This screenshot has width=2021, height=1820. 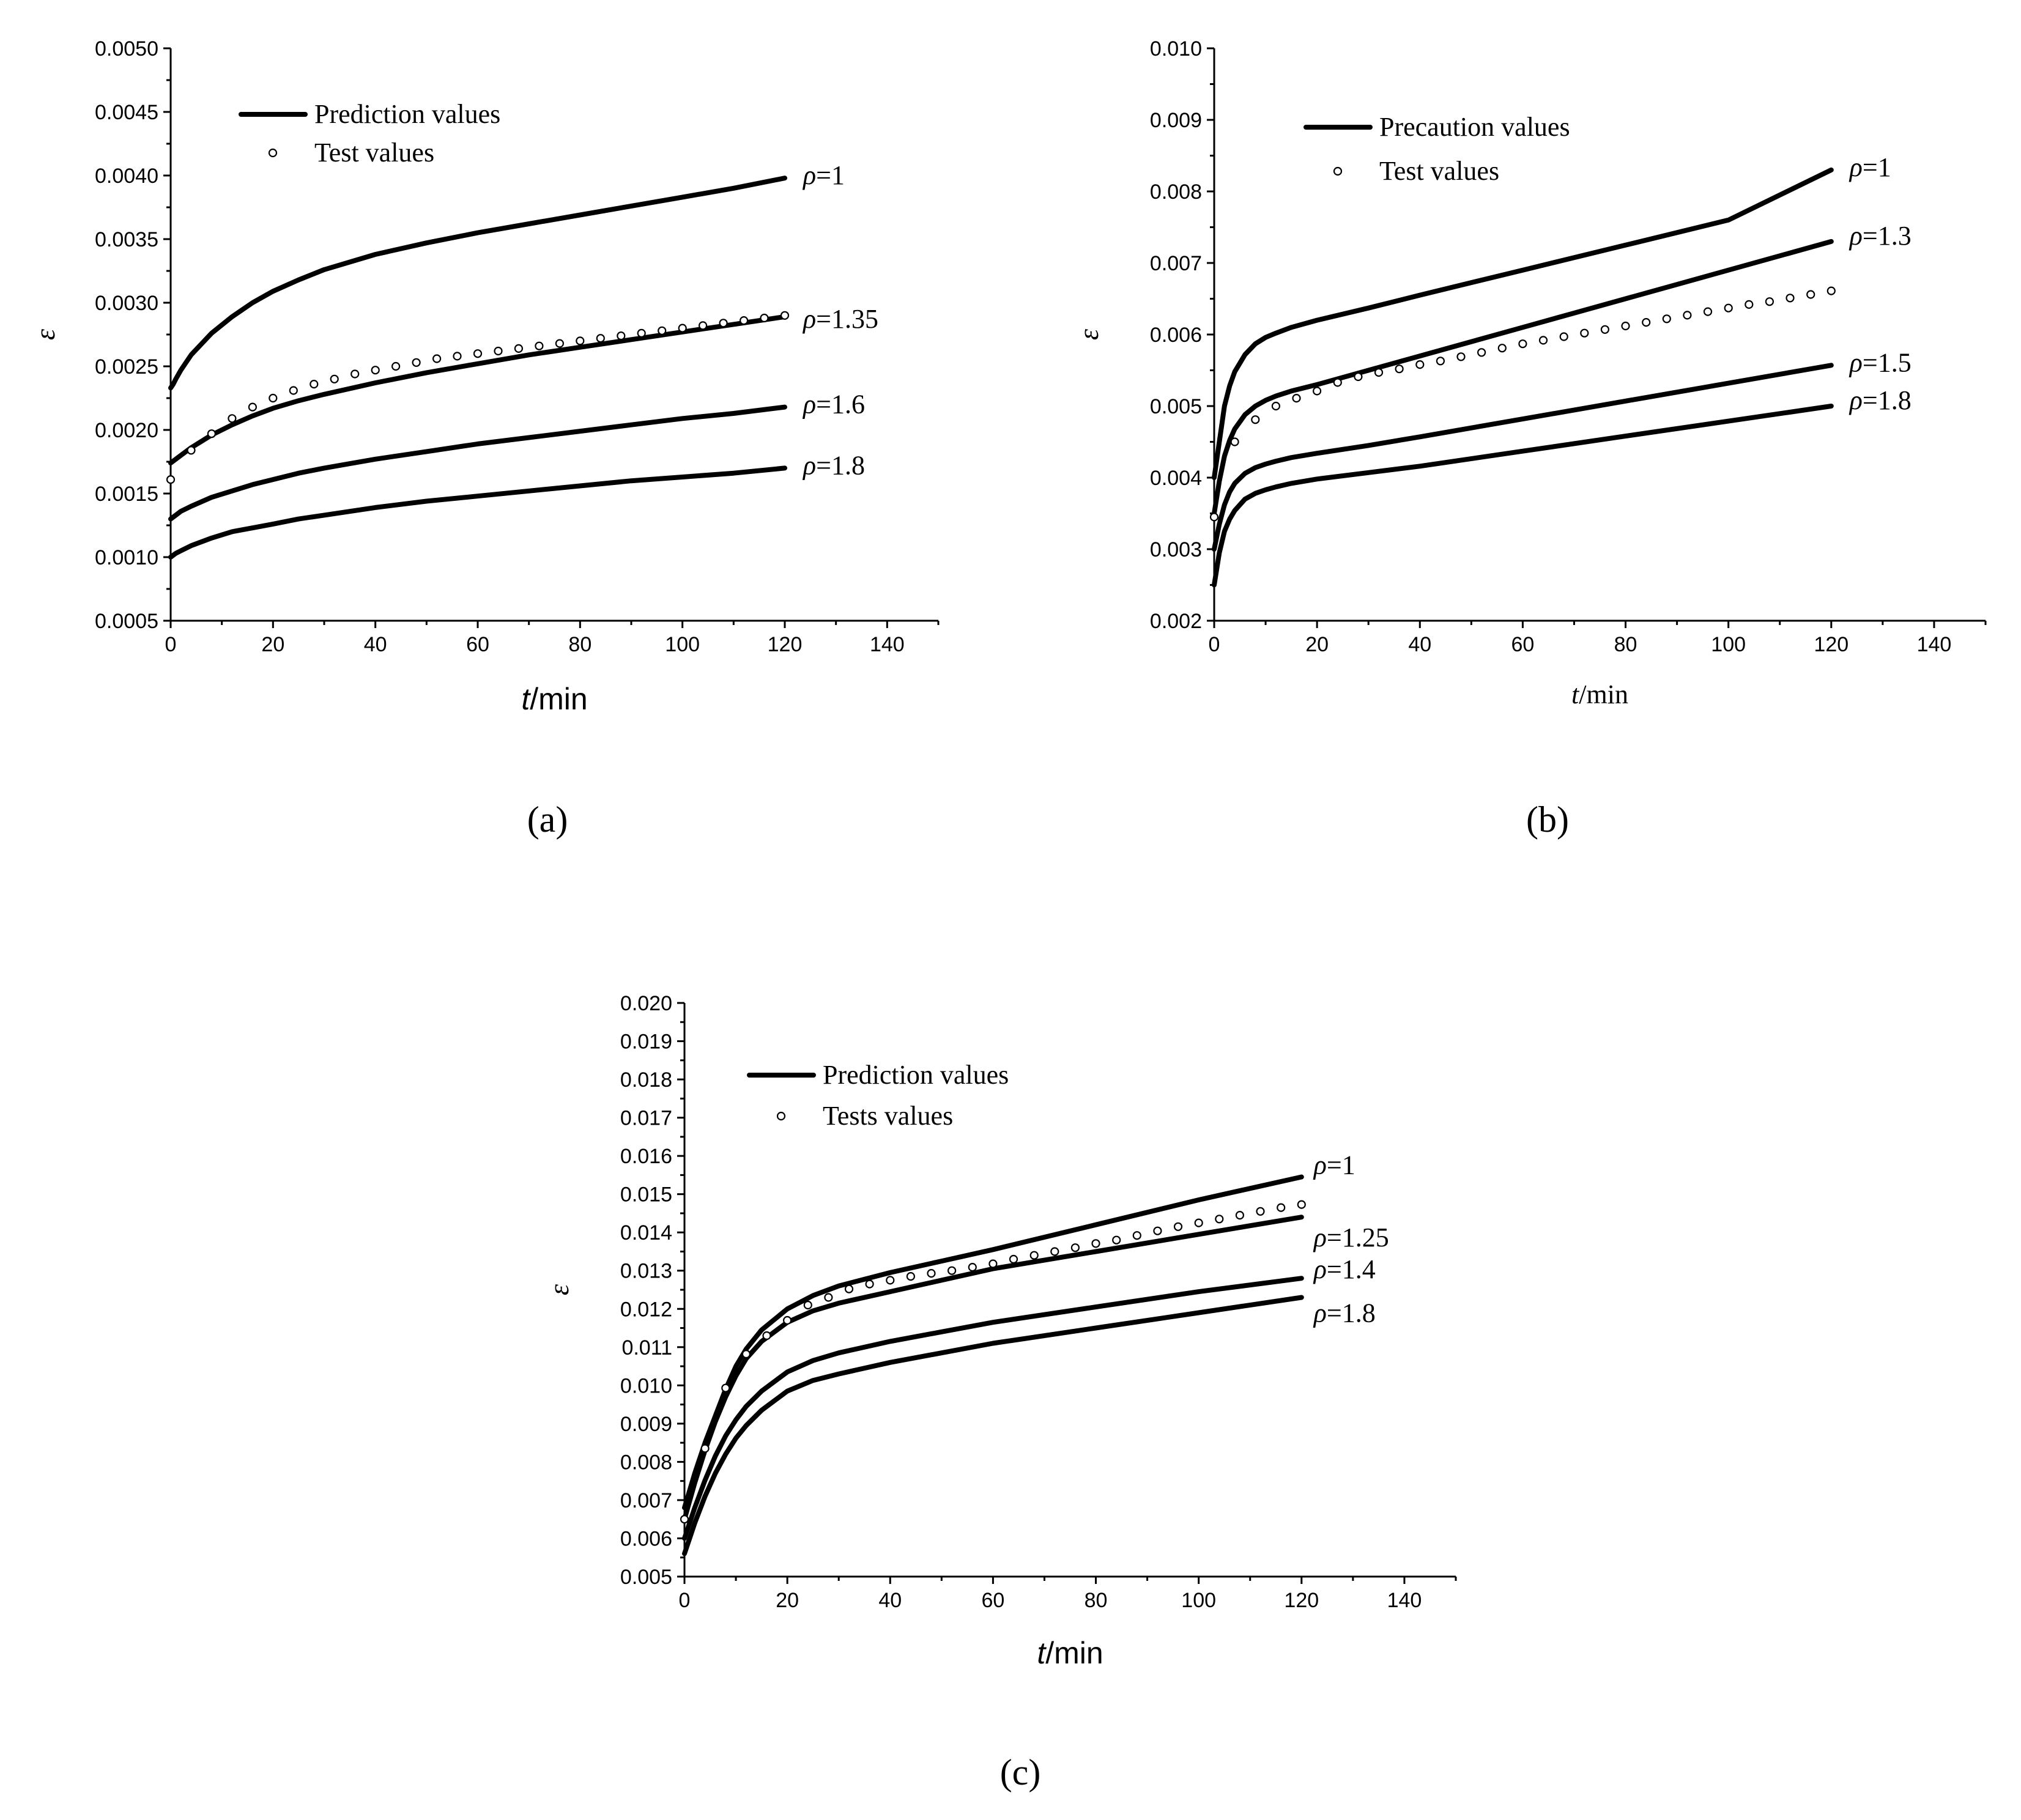 What do you see at coordinates (547, 819) in the screenshot?
I see `panel-label-a: (a)` at bounding box center [547, 819].